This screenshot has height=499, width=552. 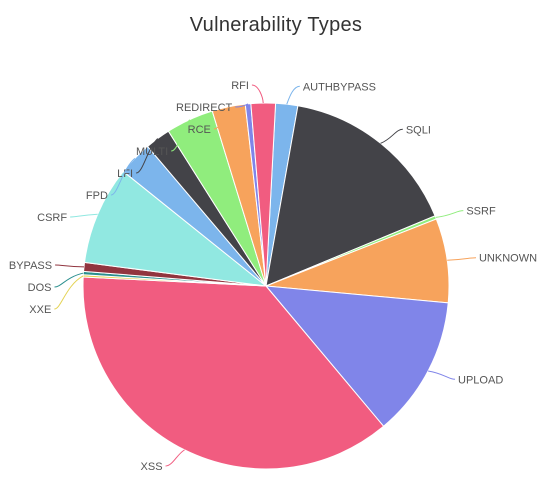 I want to click on slice-label-unknown: UNKNOWN, so click(x=508, y=259).